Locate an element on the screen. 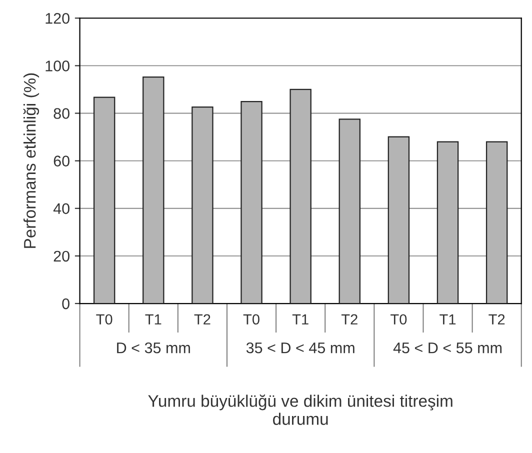  y-tick-label: 20 is located at coordinates (62, 256).